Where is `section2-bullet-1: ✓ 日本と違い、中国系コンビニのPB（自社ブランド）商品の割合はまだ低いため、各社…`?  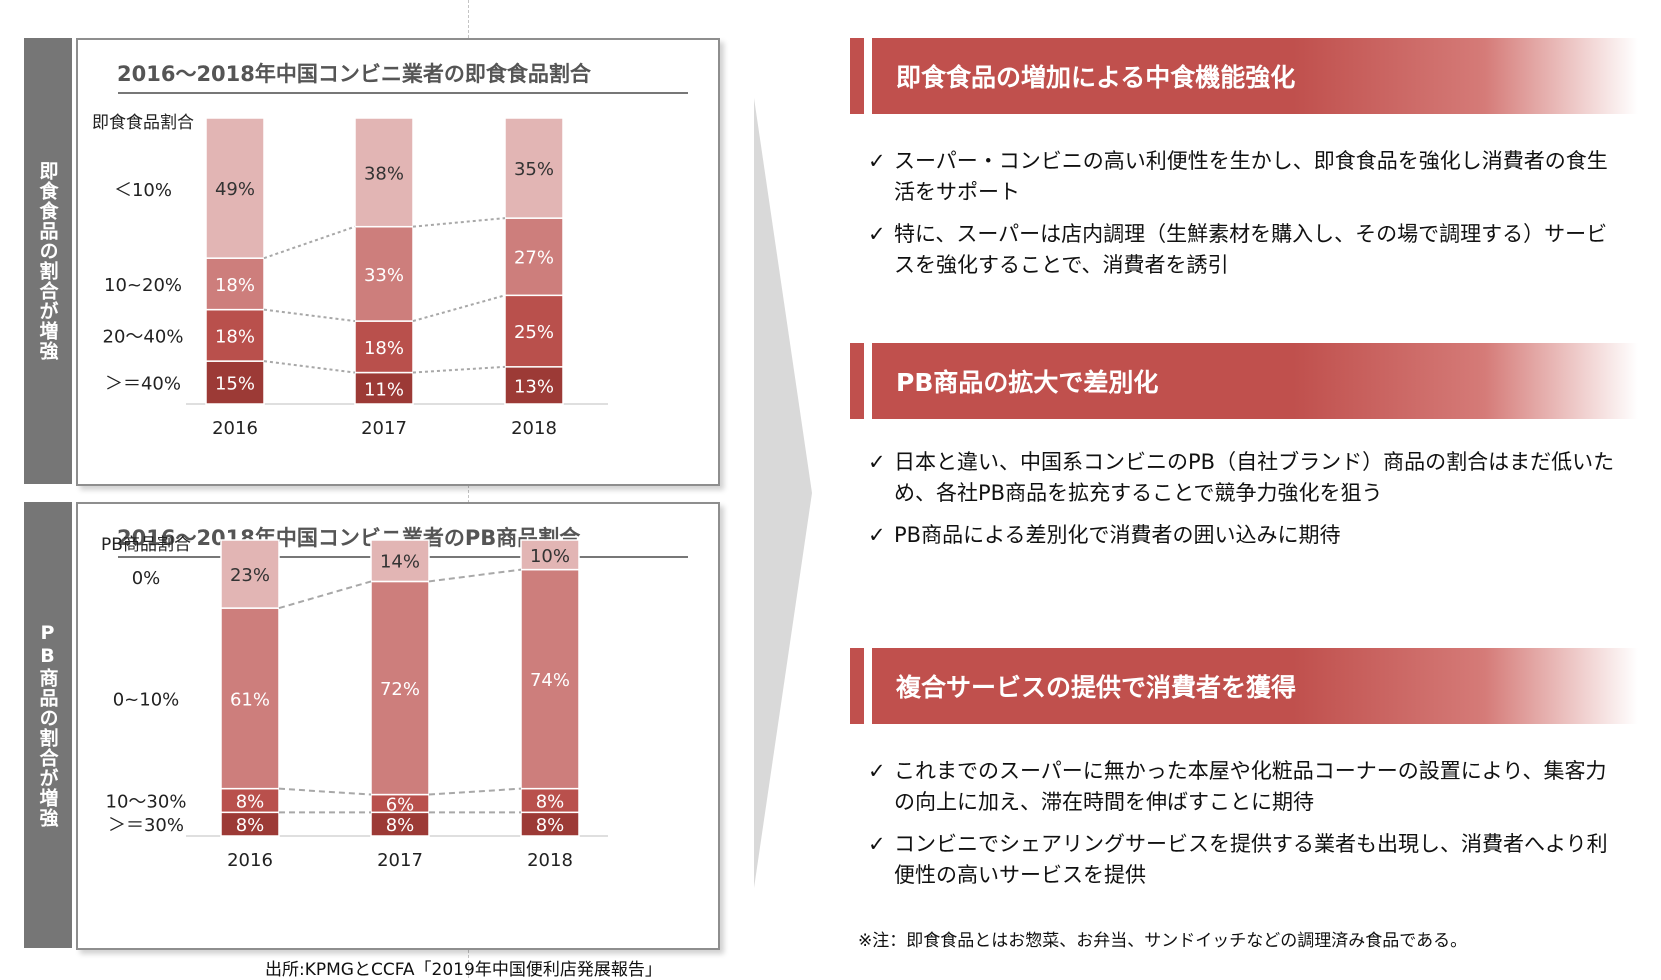
section2-bullet-1: ✓ 日本と違い、中国系コンビニのPB（自社ブランド）商品の割合はまだ低いため、各社… is located at coordinates (1243, 478).